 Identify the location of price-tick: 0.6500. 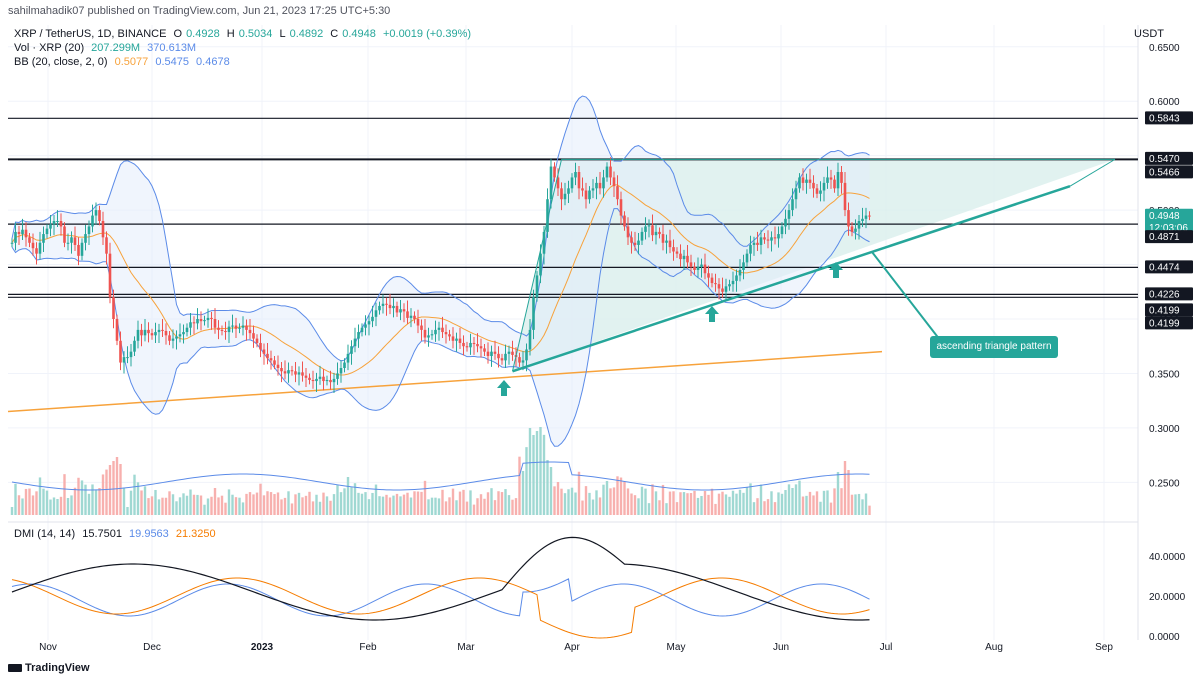
(1164, 48).